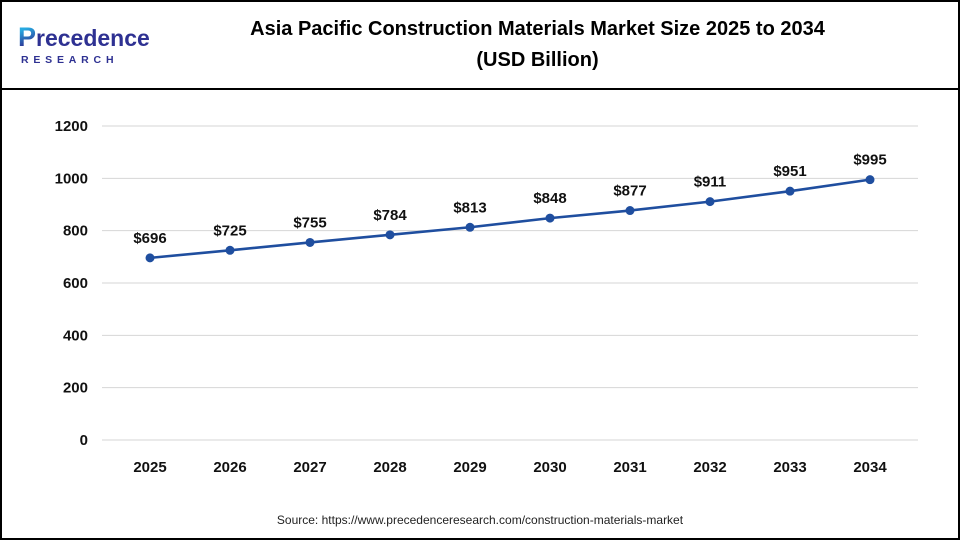  I want to click on x-axis-tick-label: 2030, so click(549, 467).